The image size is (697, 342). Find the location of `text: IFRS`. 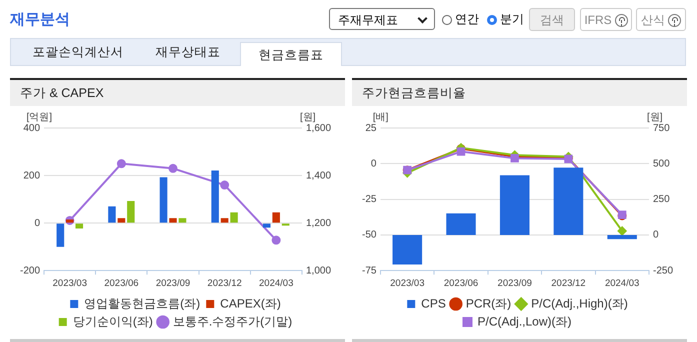

text: IFRS is located at coordinates (598, 20).